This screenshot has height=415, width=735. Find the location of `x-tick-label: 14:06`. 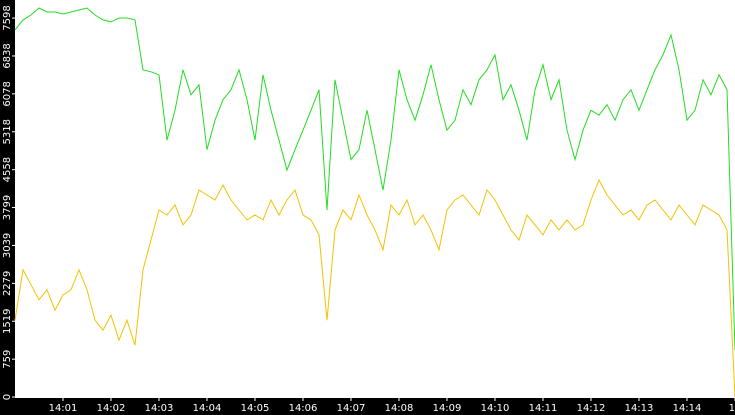

x-tick-label: 14:06 is located at coordinates (303, 408).